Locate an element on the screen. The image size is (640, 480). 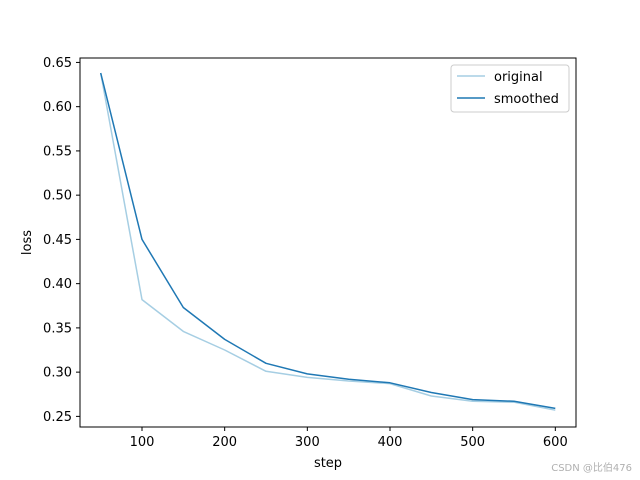
x-tick-label: 500 is located at coordinates (472, 442).